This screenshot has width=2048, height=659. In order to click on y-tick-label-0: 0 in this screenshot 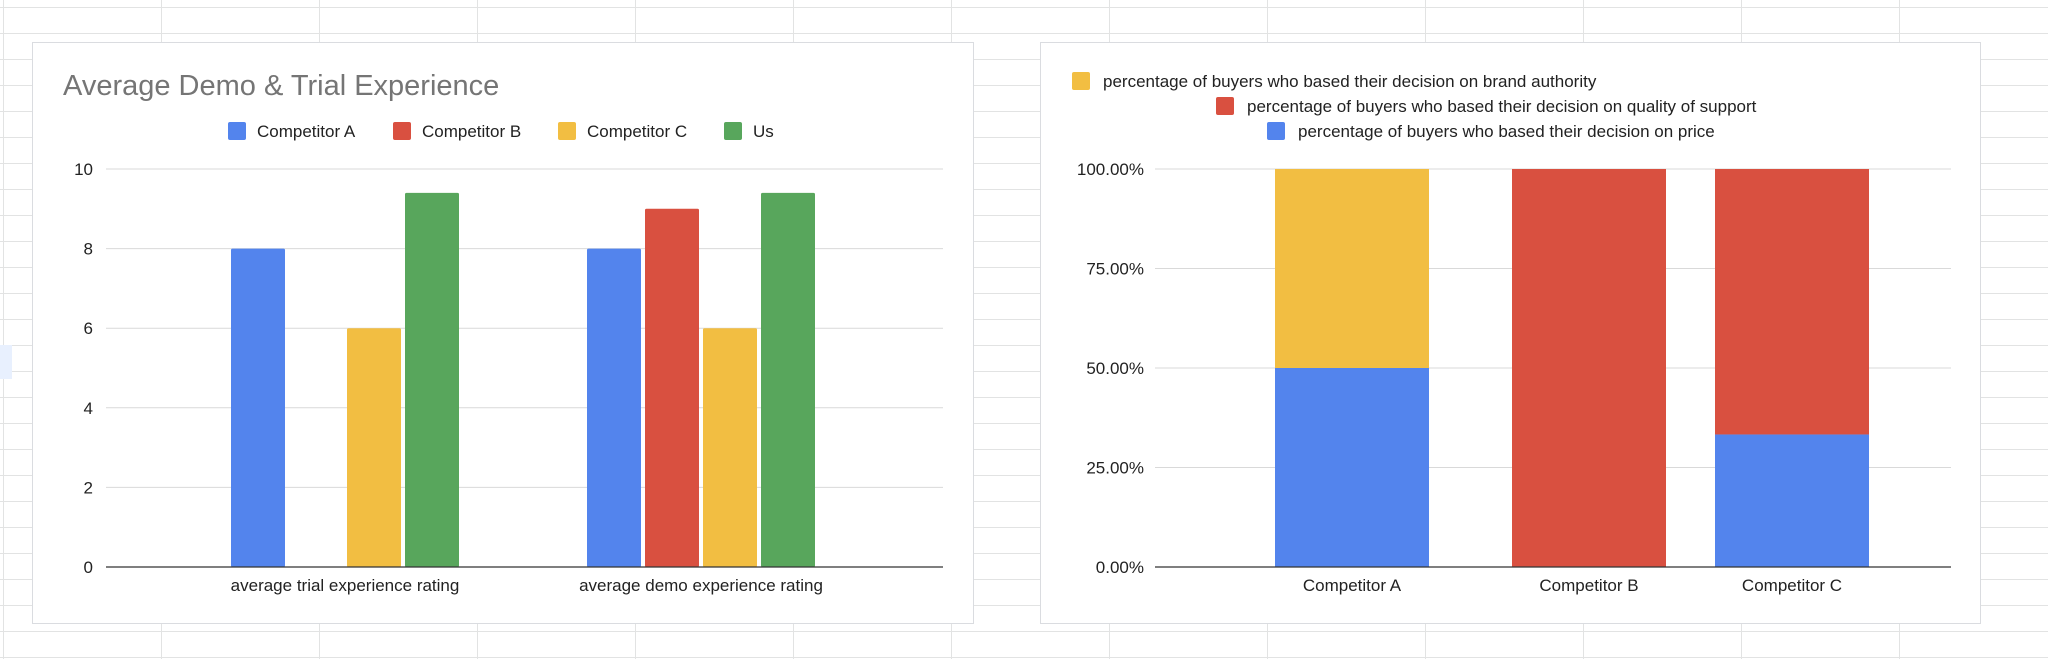, I will do `click(88, 567)`.